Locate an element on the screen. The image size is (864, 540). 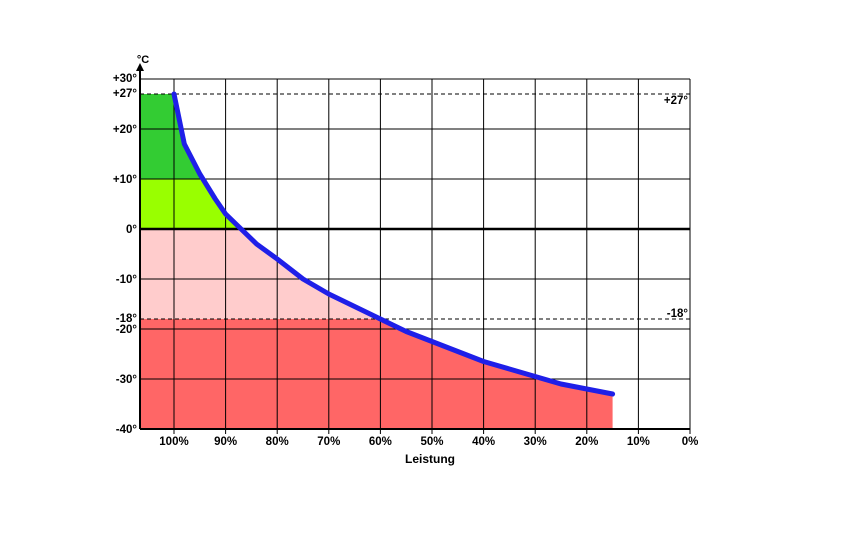
x-tick-label-6: 40% is located at coordinates (483, 442).